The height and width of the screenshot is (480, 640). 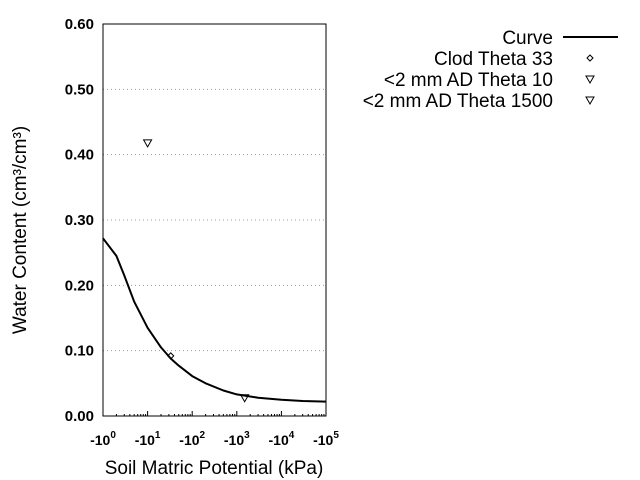 I want to click on series-layer, so click(x=214, y=320).